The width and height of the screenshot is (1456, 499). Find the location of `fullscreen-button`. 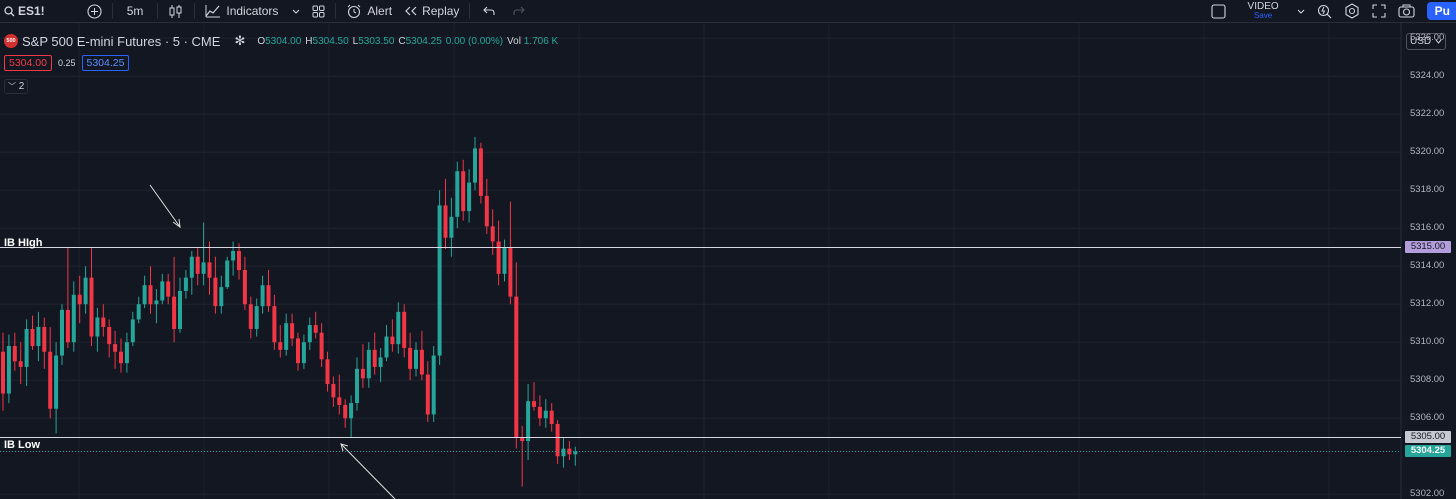

fullscreen-button is located at coordinates (1379, 11).